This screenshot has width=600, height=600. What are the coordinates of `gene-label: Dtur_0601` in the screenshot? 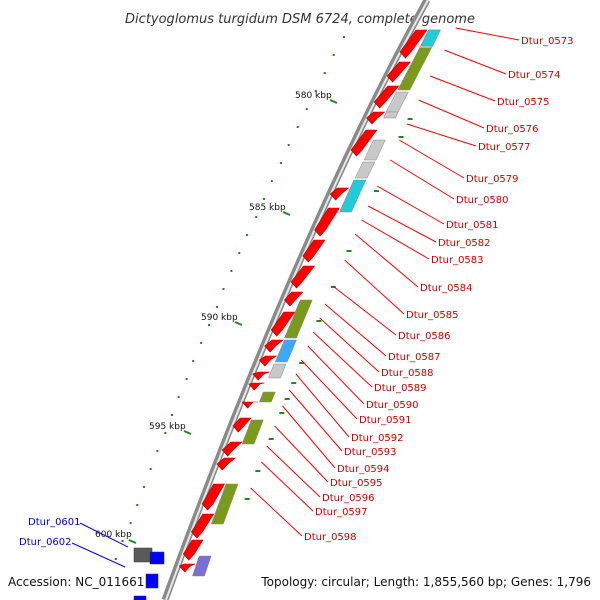 It's located at (54, 522).